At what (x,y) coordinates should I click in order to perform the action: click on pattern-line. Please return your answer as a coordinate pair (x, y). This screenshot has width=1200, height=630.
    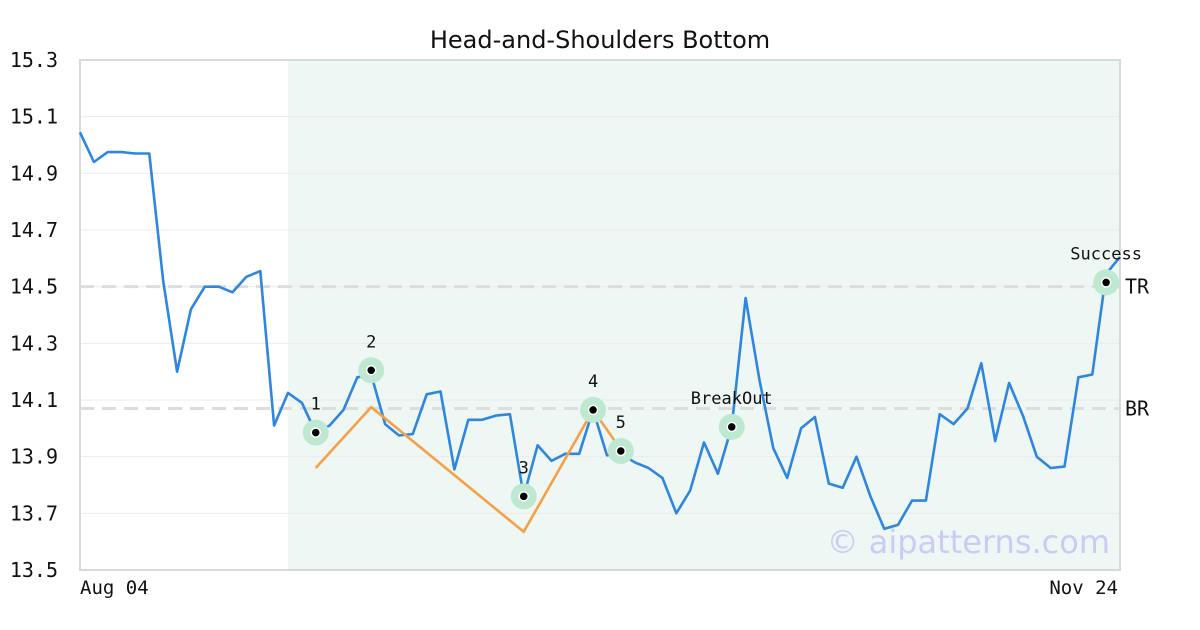
    Looking at the image, I should click on (468, 469).